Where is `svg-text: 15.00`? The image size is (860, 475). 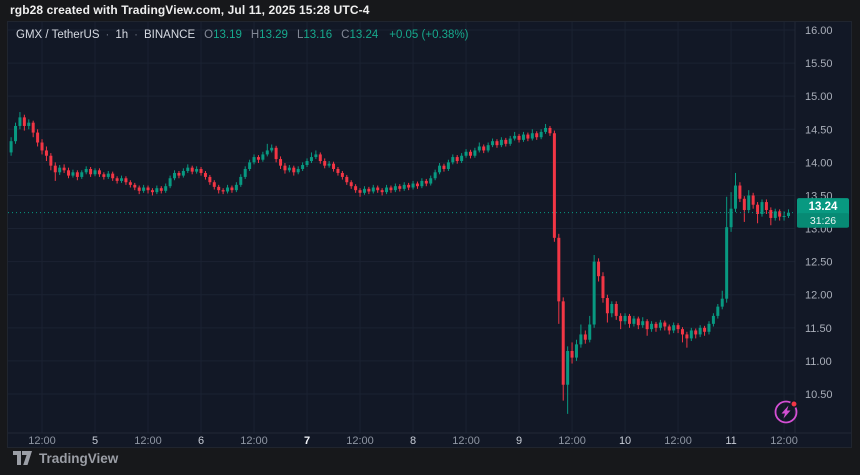
svg-text: 15.00 is located at coordinates (819, 97).